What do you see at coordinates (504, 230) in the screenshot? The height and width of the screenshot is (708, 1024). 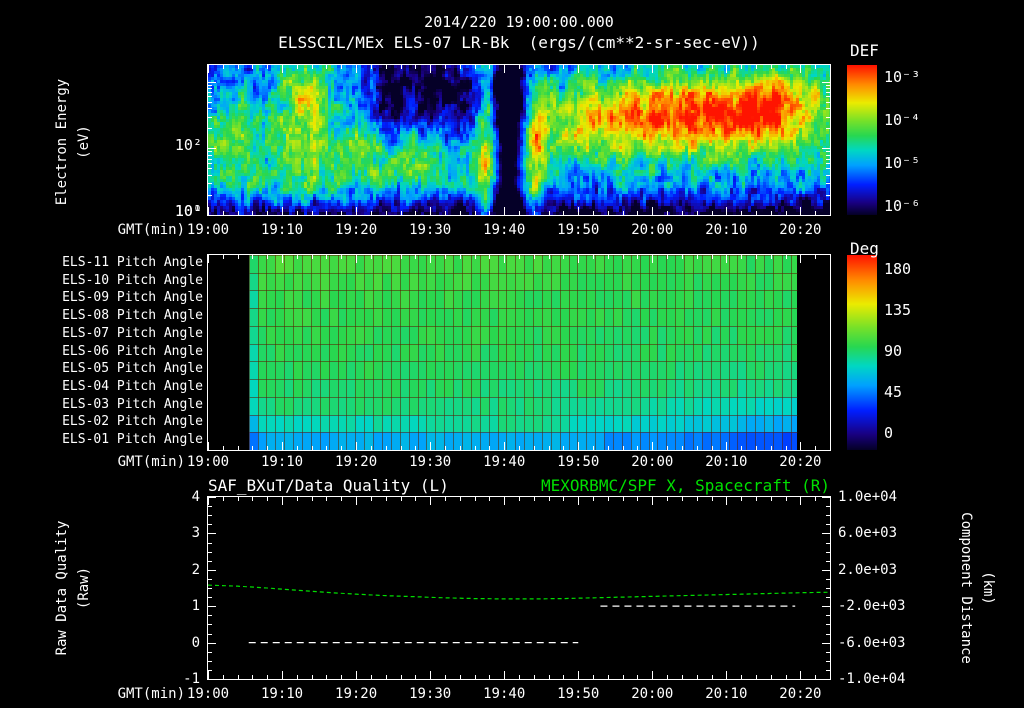 I see `x-tick-label-top: 19:40` at bounding box center [504, 230].